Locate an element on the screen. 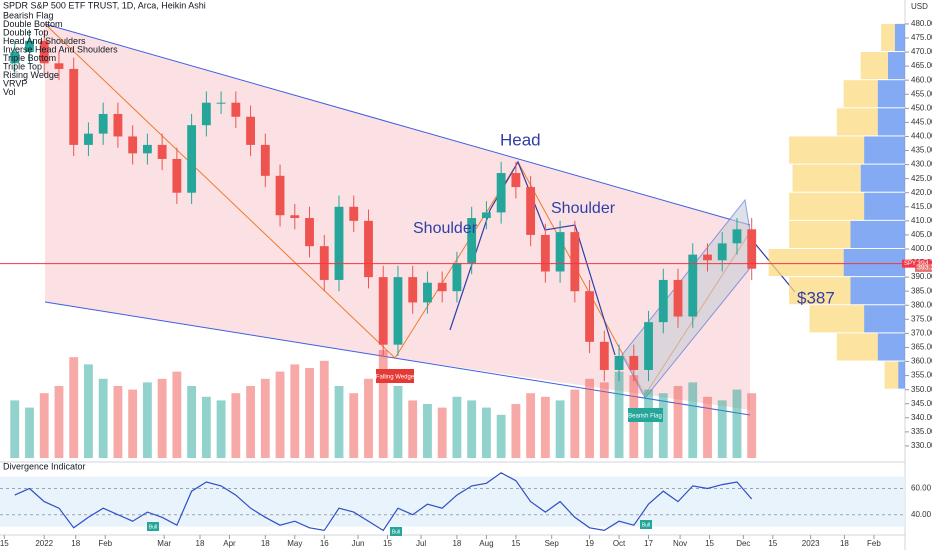  y-tick-label: 350.00 is located at coordinates (921, 389).